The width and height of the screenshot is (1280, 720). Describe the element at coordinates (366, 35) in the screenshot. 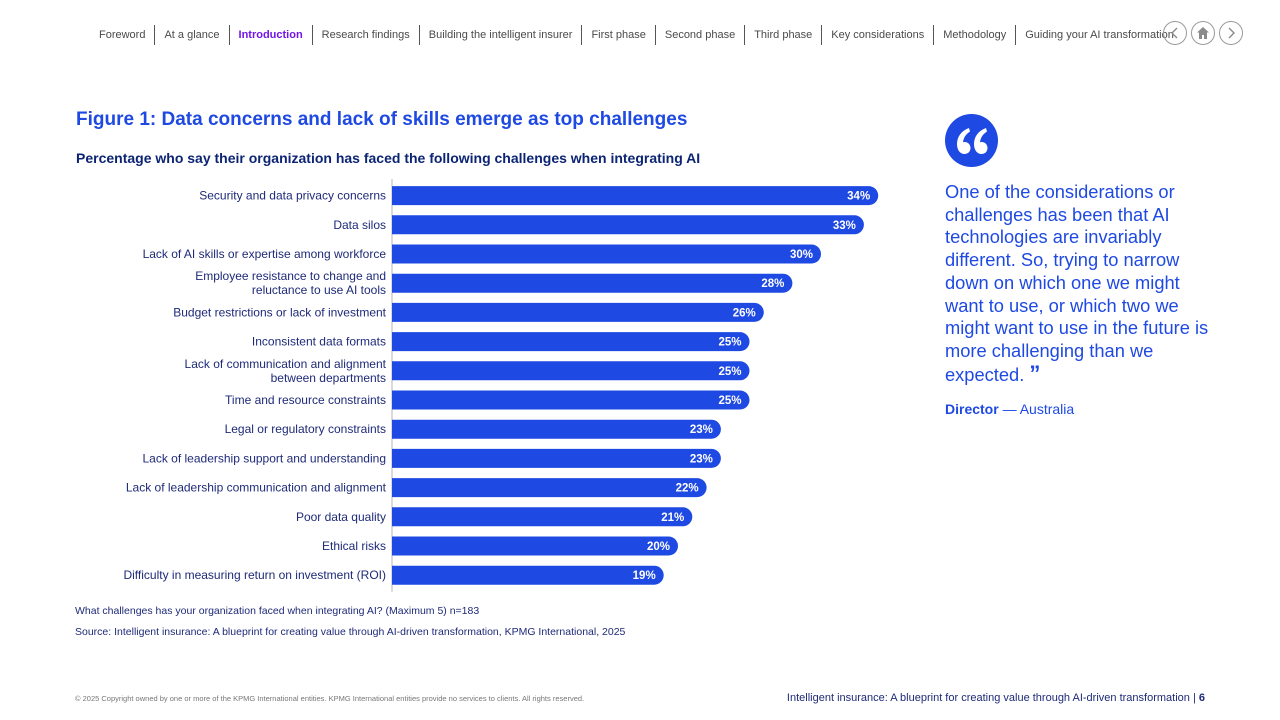

I see `nav-item-research-findings: Research findings` at that location.